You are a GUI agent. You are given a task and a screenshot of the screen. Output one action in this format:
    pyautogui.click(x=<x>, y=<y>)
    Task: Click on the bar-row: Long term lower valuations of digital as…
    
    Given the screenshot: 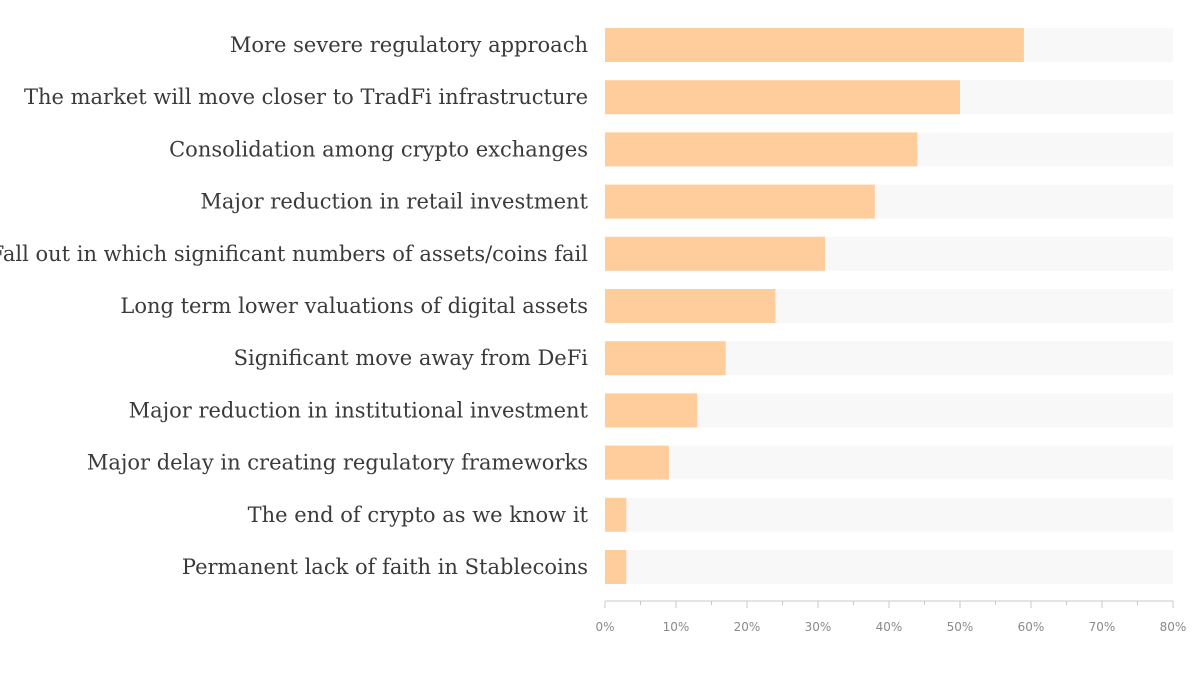 What is the action you would take?
    pyautogui.click(x=646, y=306)
    